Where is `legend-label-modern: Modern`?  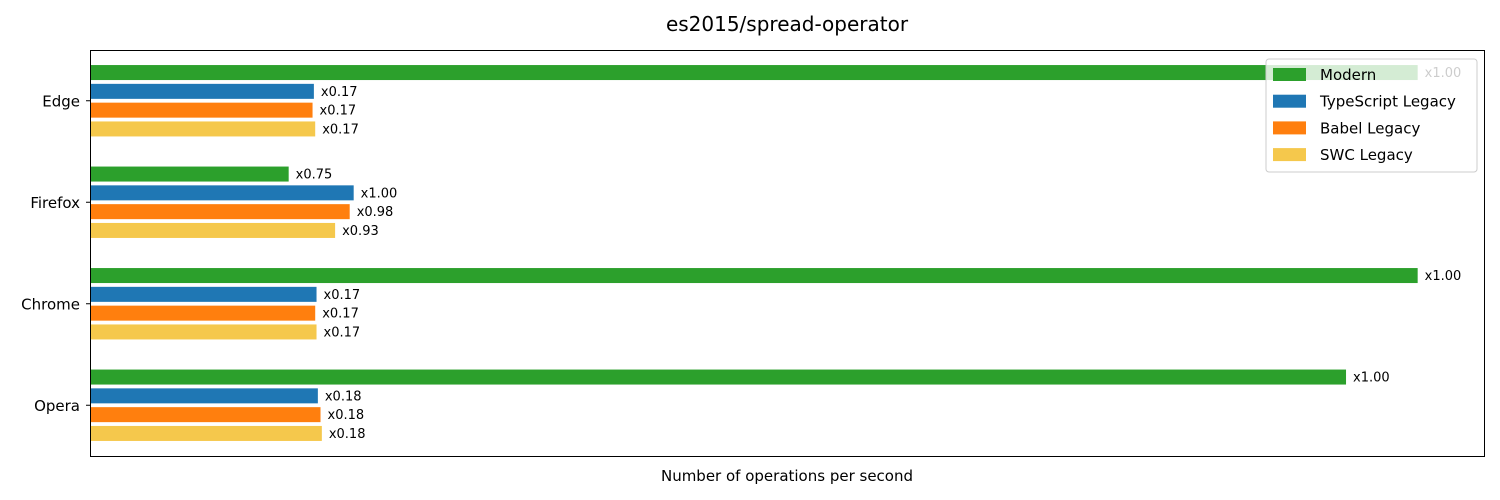 legend-label-modern: Modern is located at coordinates (1348, 75).